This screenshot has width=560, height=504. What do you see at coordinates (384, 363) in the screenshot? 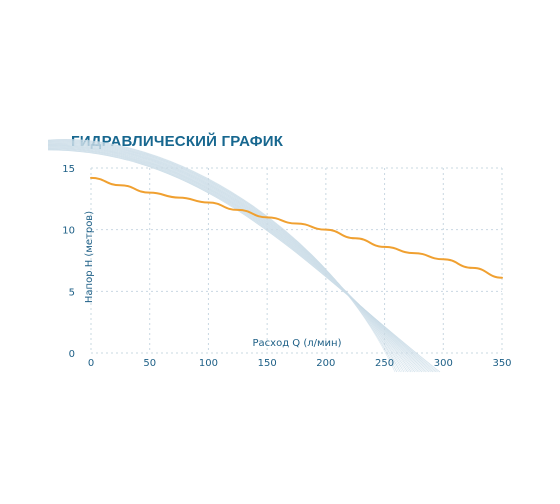
I see `x-tick-label: 250` at bounding box center [384, 363].